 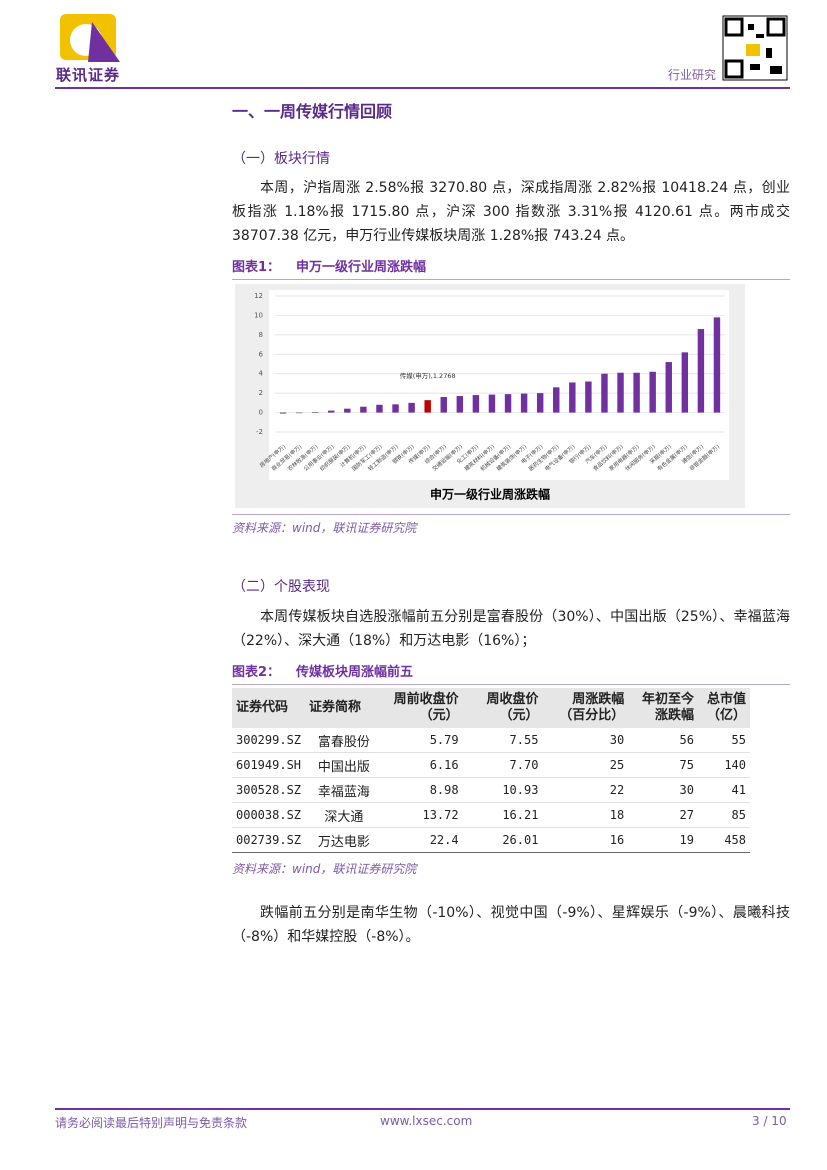 What do you see at coordinates (422, 765) in the screenshot?
I see `cell: 6.16` at bounding box center [422, 765].